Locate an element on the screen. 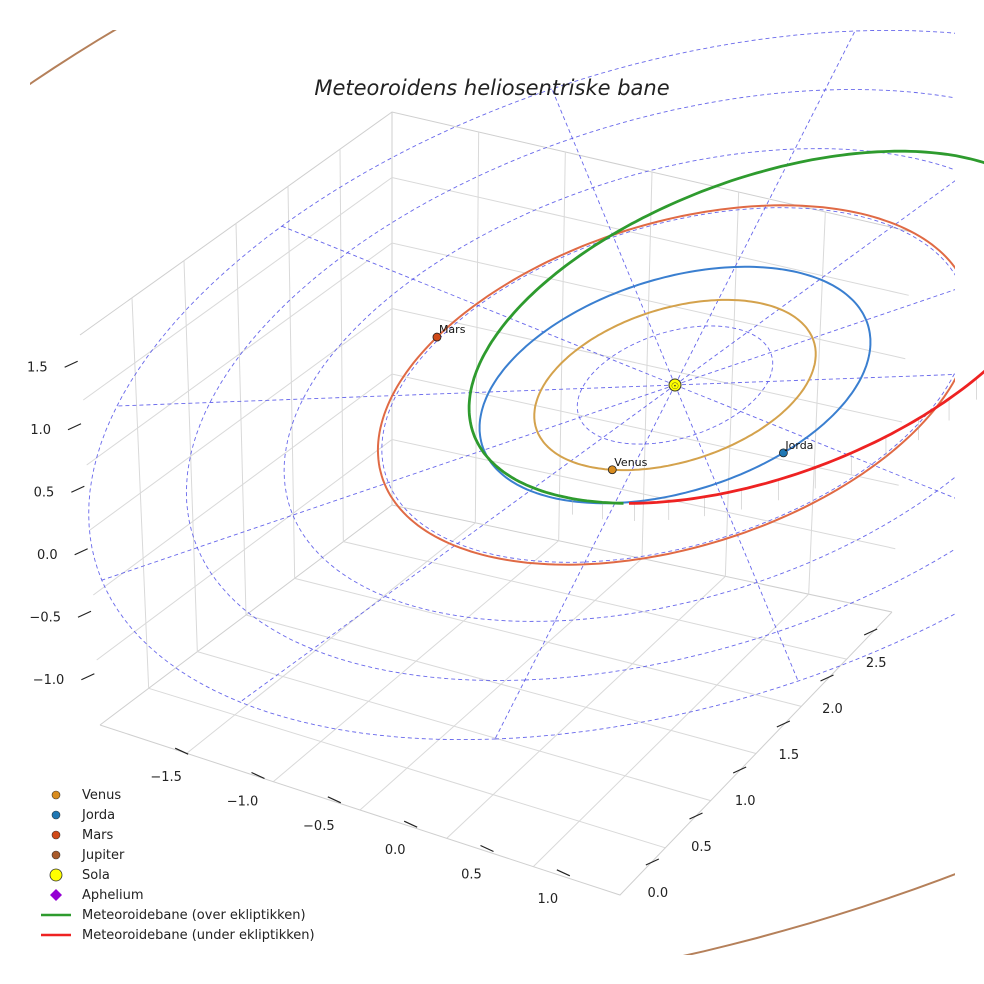 This screenshot has height=984, width=984. meteoroid-orbit-under is located at coordinates (806, 437).